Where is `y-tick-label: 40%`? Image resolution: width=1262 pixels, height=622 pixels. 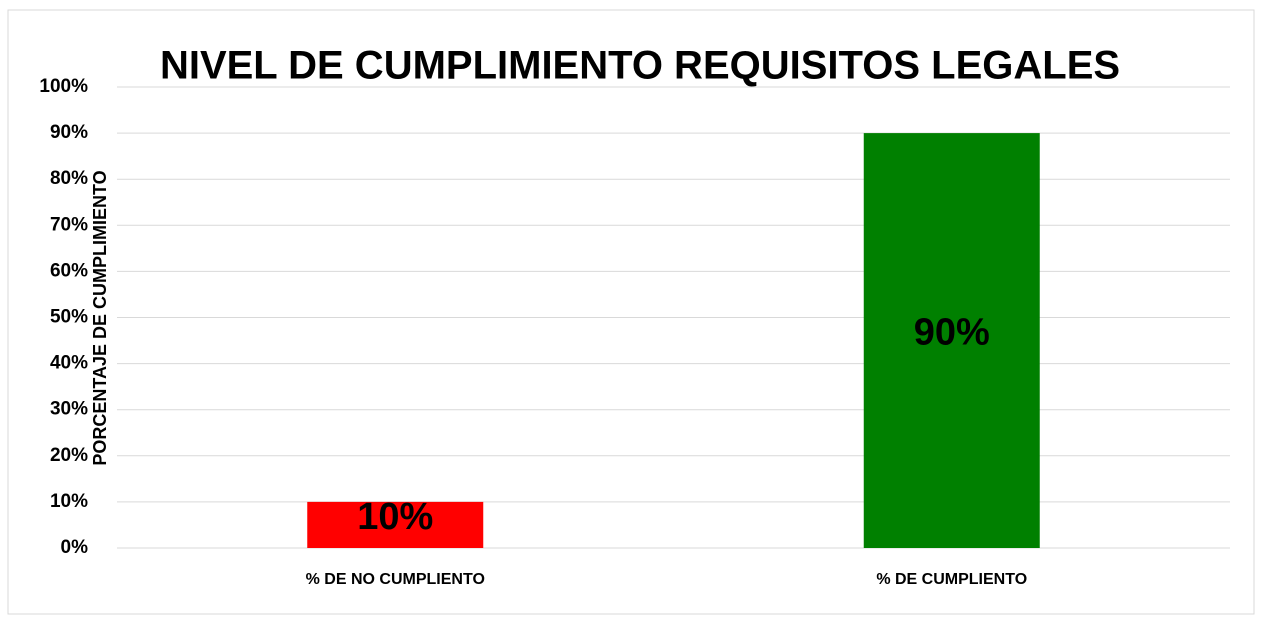 y-tick-label: 40% is located at coordinates (69, 363).